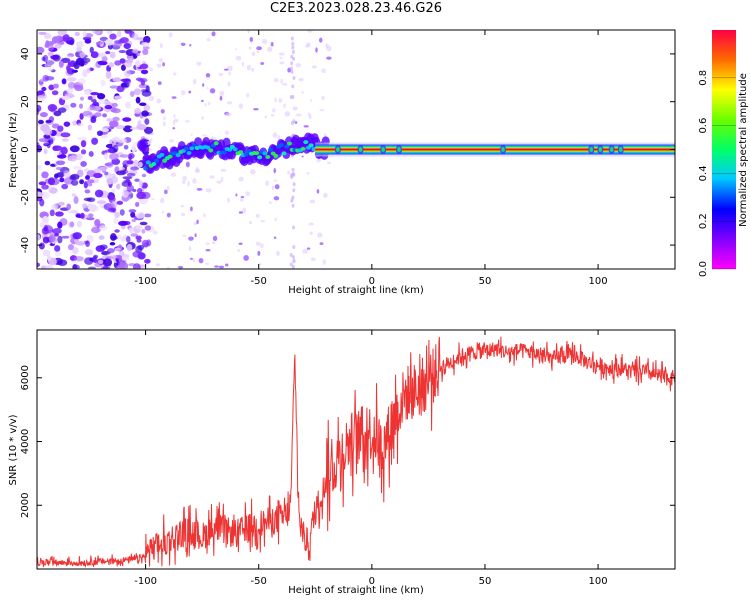  Describe the element at coordinates (703, 269) in the screenshot. I see `colorbar-tick-label: 0.0` at that location.